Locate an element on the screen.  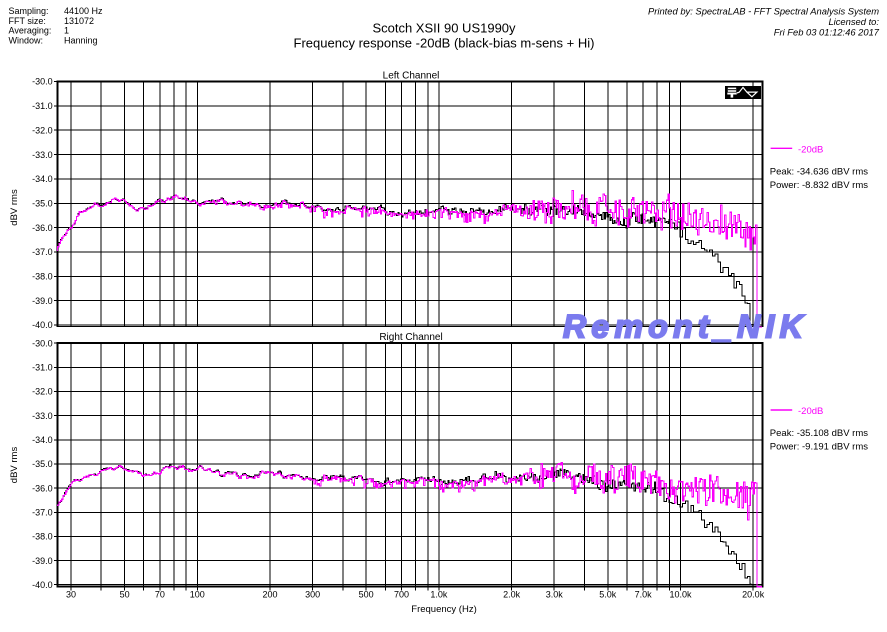
svg-text: 7.0k is located at coordinates (644, 595).